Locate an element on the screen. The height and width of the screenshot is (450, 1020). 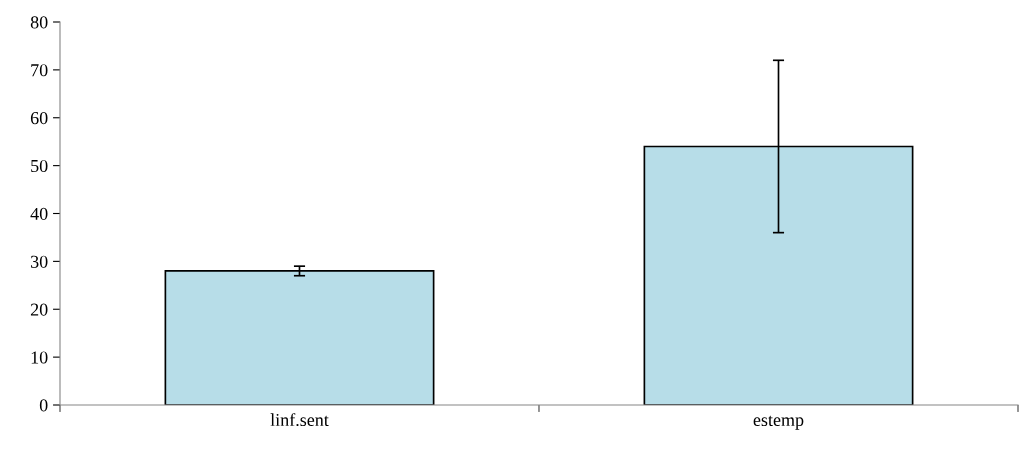
y-tick-label: 40 is located at coordinates (39, 213).